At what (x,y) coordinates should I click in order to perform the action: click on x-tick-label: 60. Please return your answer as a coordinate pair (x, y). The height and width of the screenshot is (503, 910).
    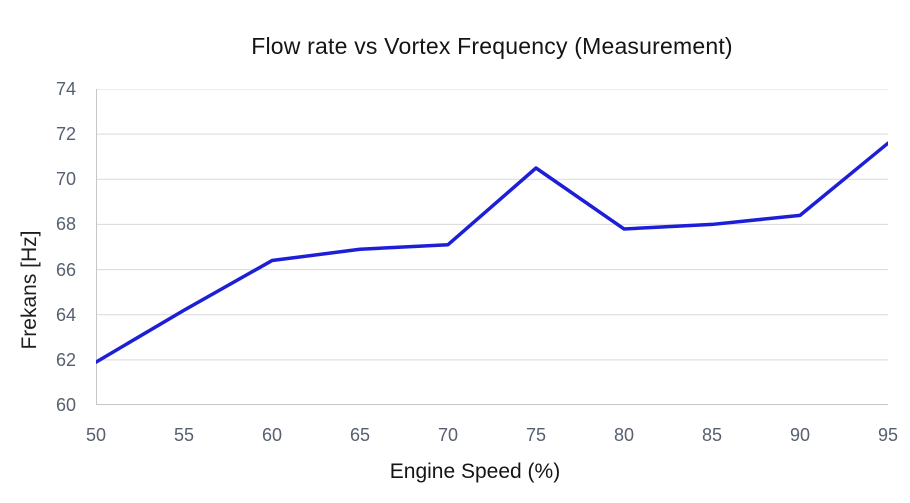
    Looking at the image, I should click on (272, 435).